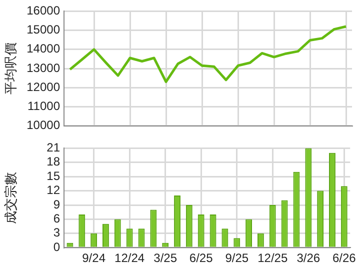 The width and height of the screenshot is (360, 270). I want to click on x-tick-label: 12/25, so click(273, 258).